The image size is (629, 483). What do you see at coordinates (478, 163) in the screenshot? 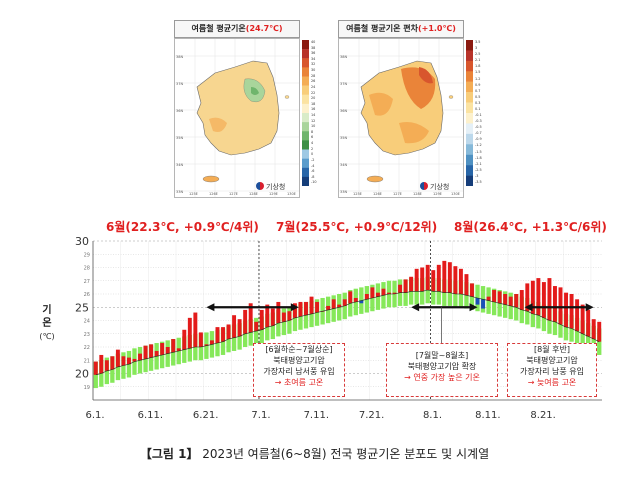
I see `colorbar-tick-label: -2.1` at bounding box center [478, 163].